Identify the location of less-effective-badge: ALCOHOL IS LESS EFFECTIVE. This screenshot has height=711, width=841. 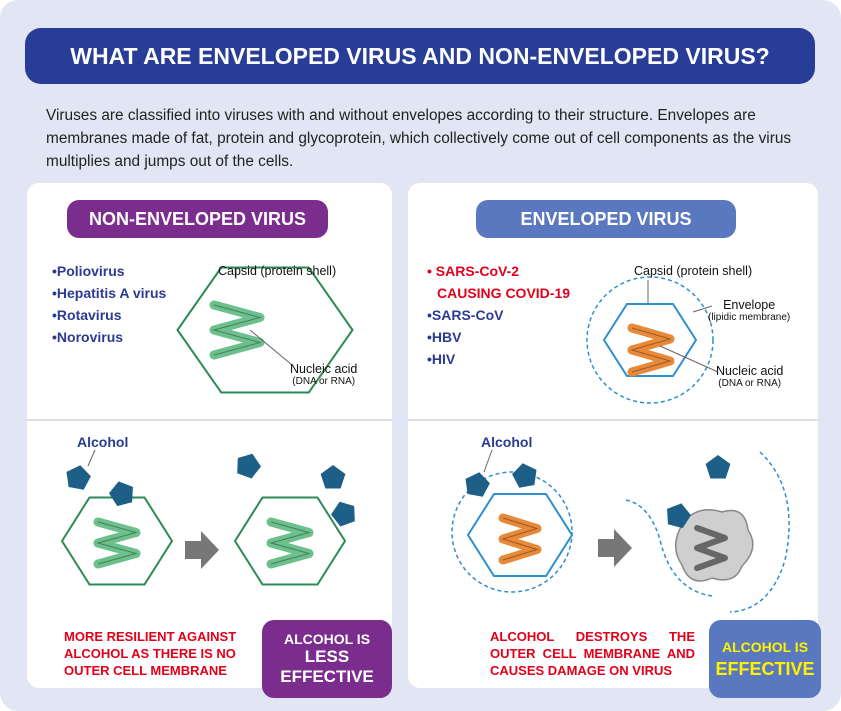
(327, 659).